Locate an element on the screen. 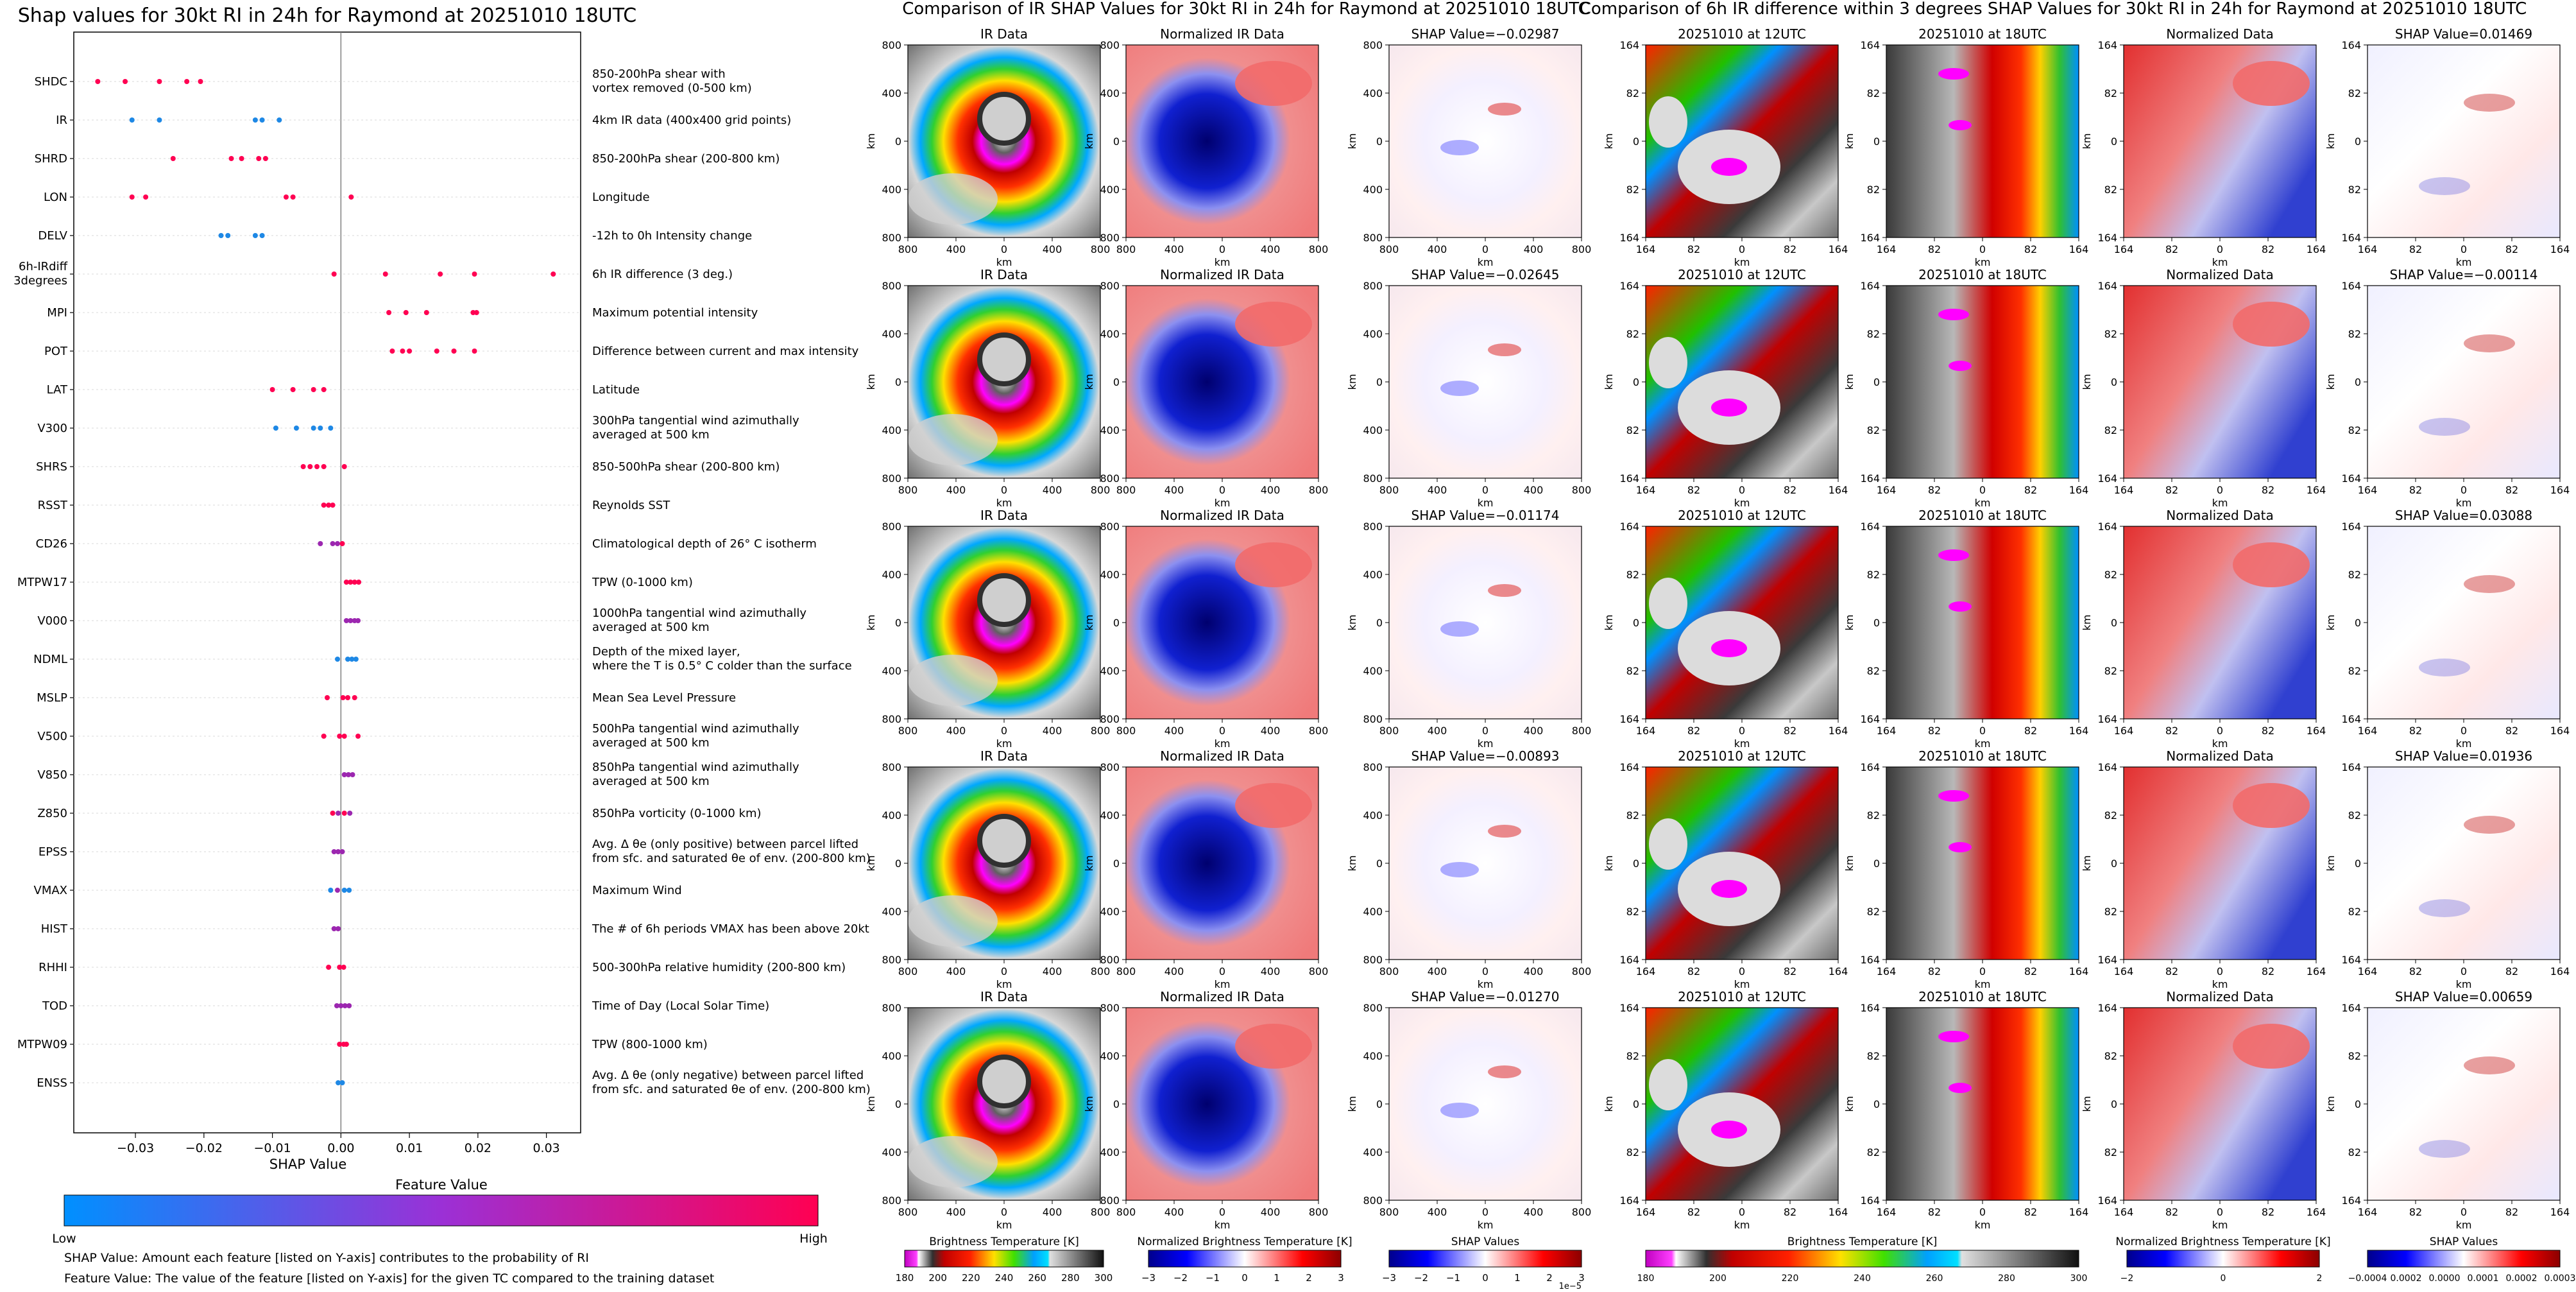 This screenshot has height=1292, width=2576. colorbar is located at coordinates (1245, 1259).